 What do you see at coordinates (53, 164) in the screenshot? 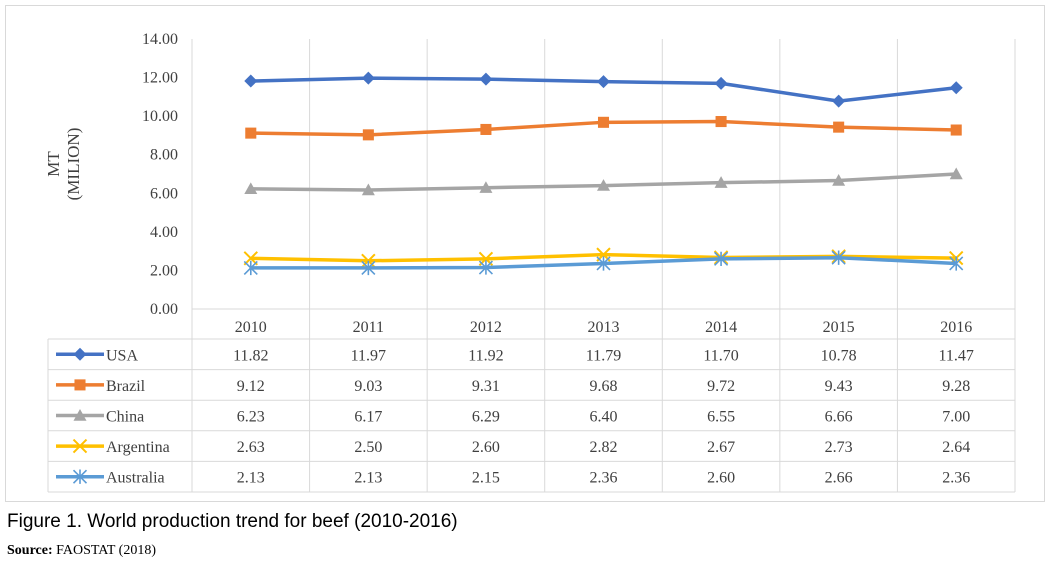
I see `y-axis-label-line-0: MT` at bounding box center [53, 164].